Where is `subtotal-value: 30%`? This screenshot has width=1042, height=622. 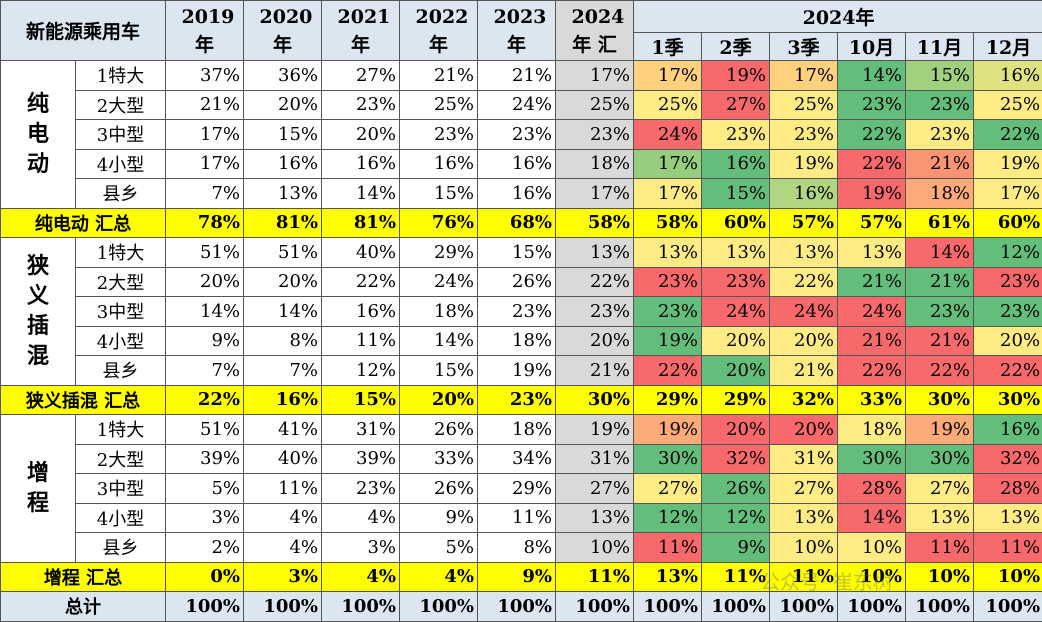 subtotal-value: 30% is located at coordinates (1008, 400).